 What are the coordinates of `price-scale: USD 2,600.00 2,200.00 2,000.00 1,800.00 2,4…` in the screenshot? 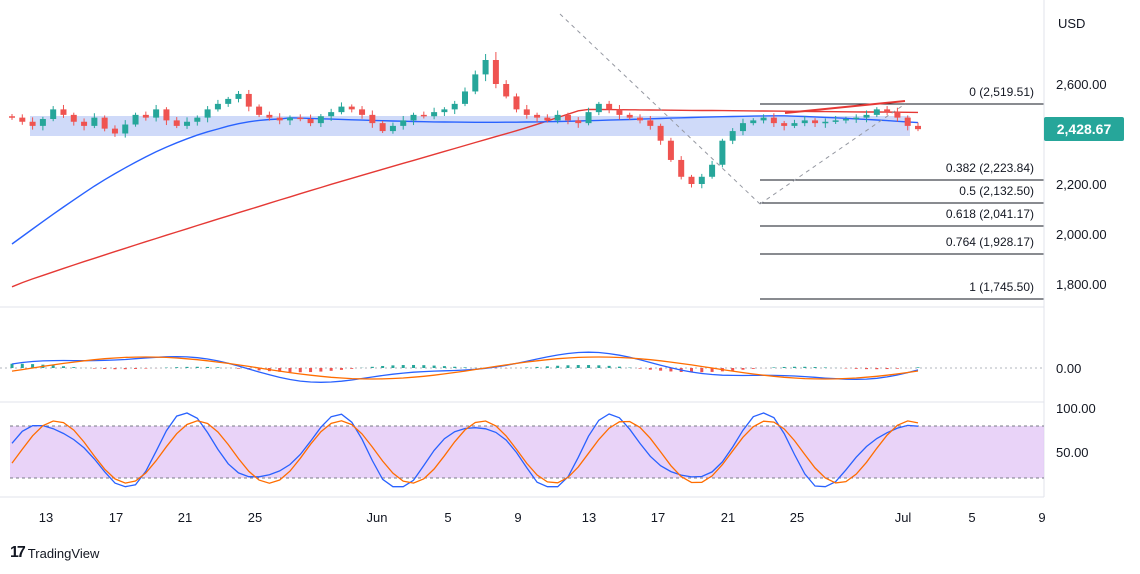 It's located at (1084, 238).